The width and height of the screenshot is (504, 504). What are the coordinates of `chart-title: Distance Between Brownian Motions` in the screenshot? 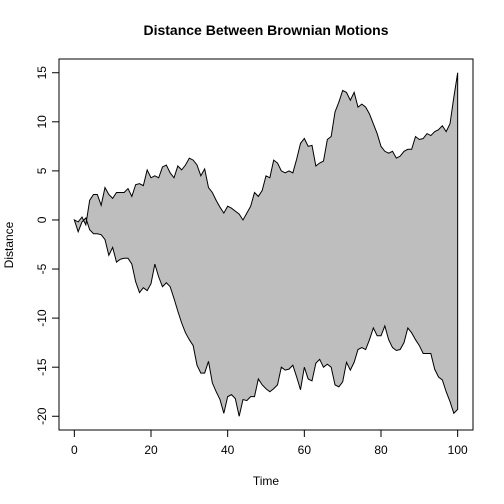 It's located at (265, 30).